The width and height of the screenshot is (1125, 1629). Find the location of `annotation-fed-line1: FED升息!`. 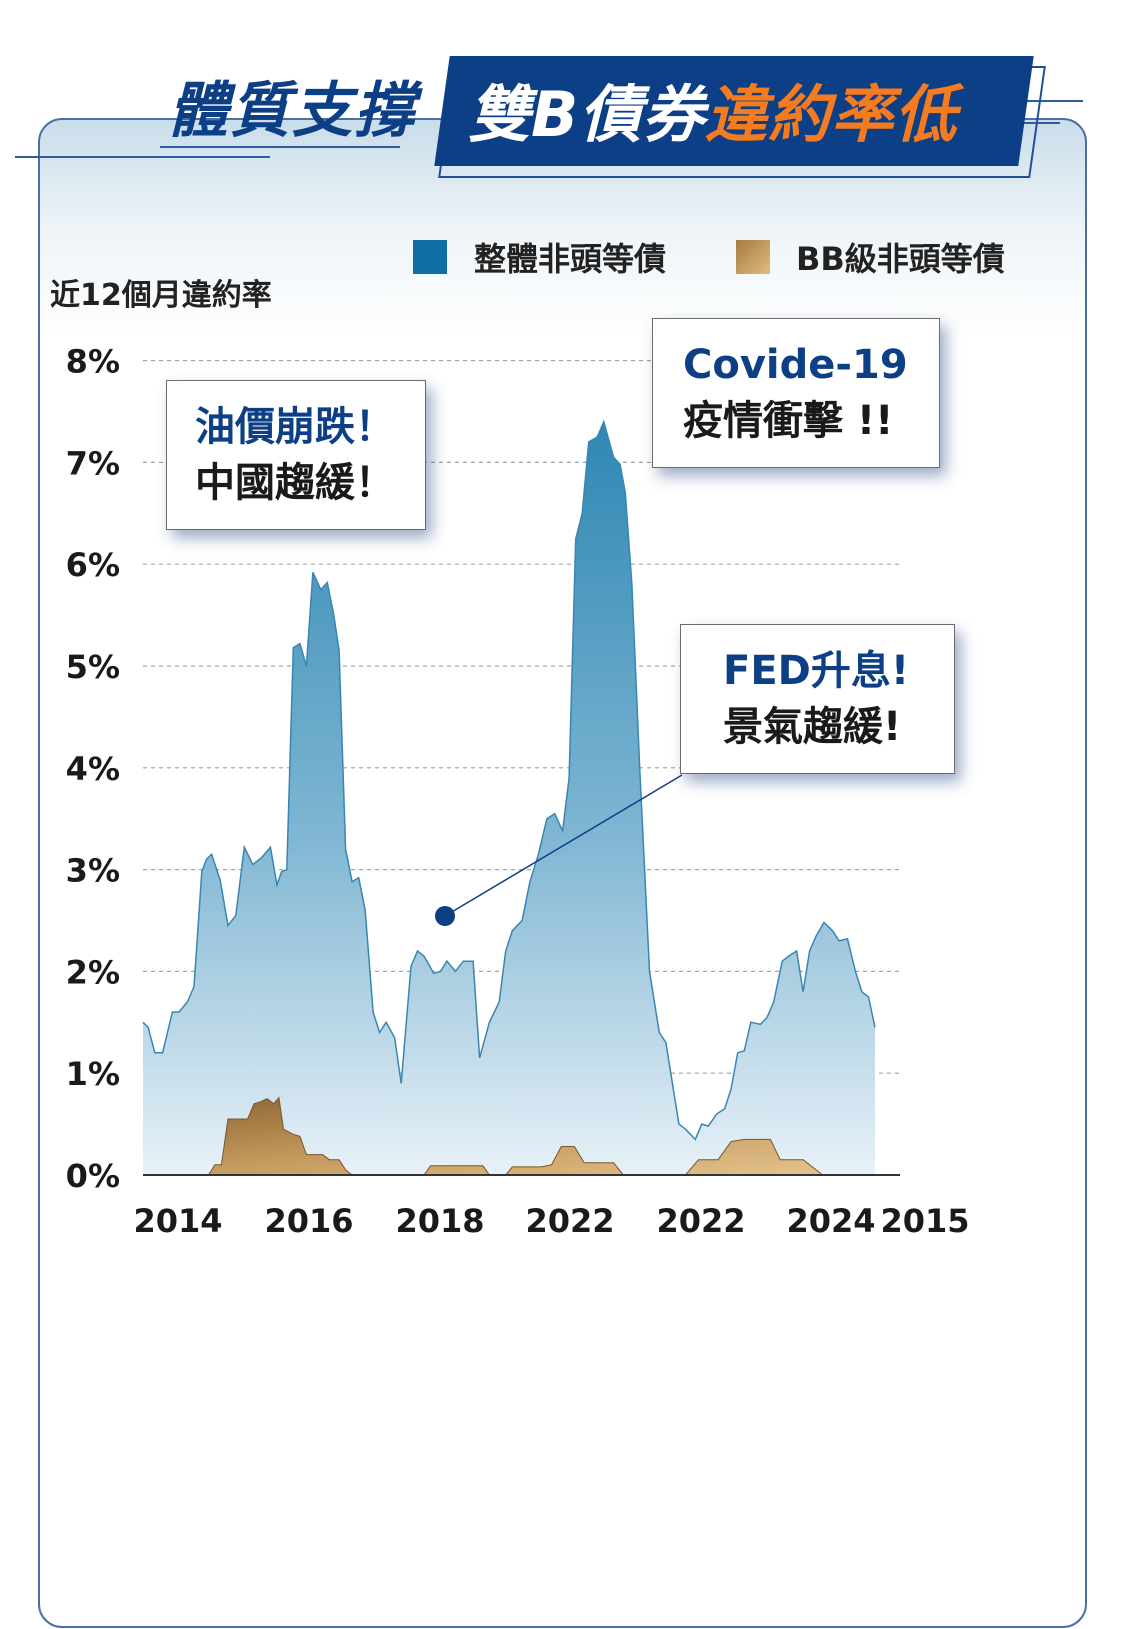

annotation-fed-line1: FED升息! is located at coordinates (816, 671).